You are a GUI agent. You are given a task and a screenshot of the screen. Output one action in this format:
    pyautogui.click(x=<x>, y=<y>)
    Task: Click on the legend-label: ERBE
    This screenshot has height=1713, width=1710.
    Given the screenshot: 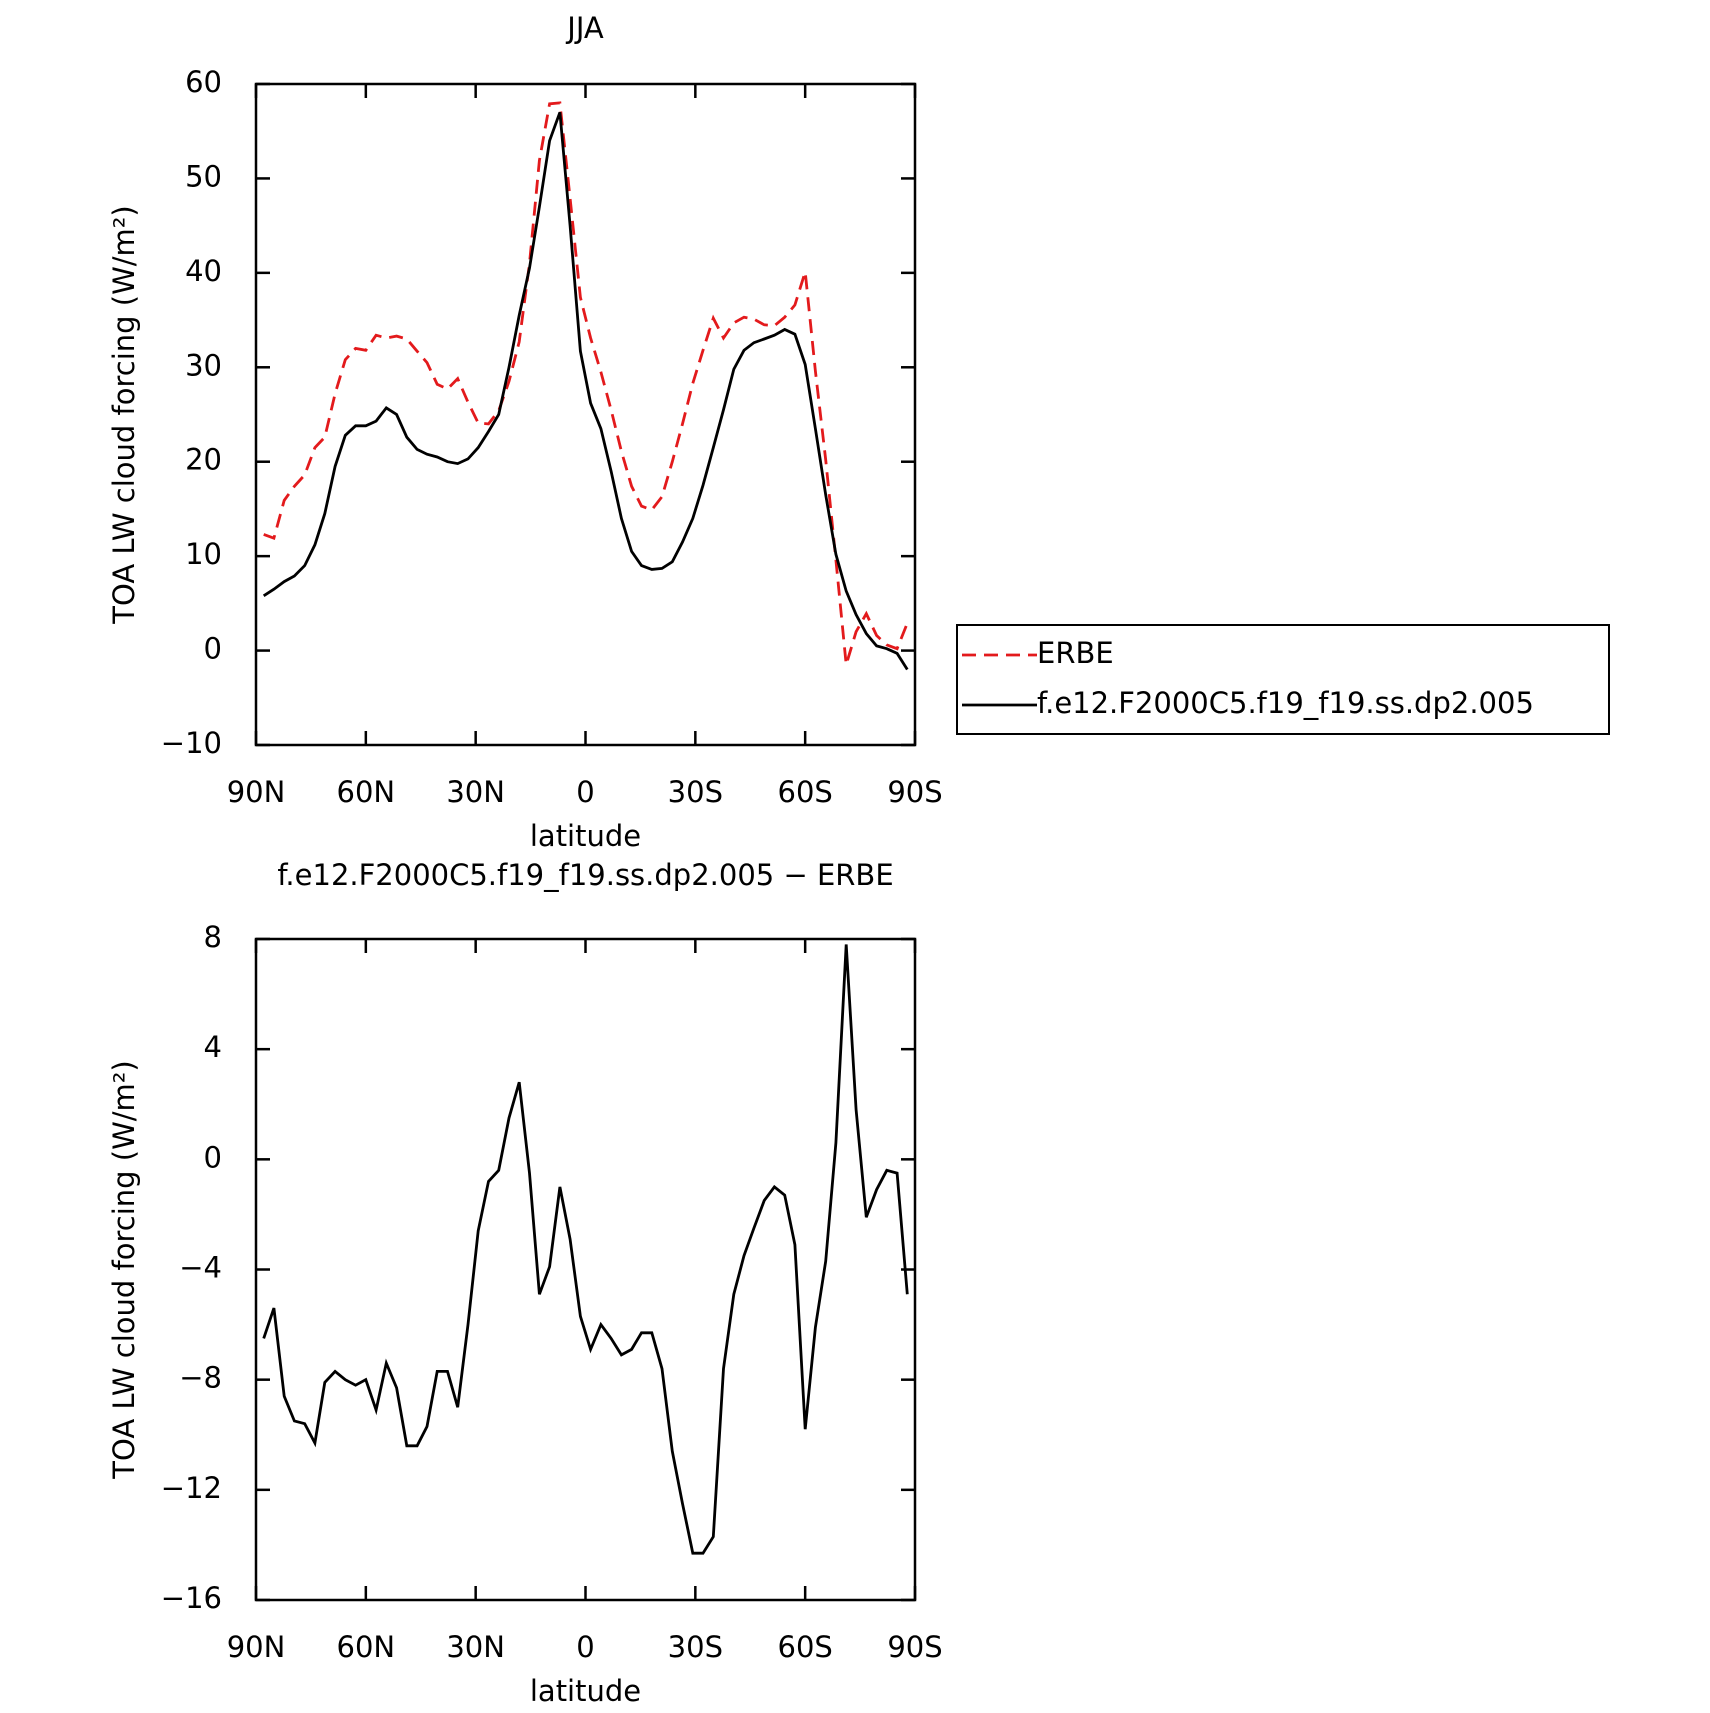 What is the action you would take?
    pyautogui.click(x=1075, y=653)
    